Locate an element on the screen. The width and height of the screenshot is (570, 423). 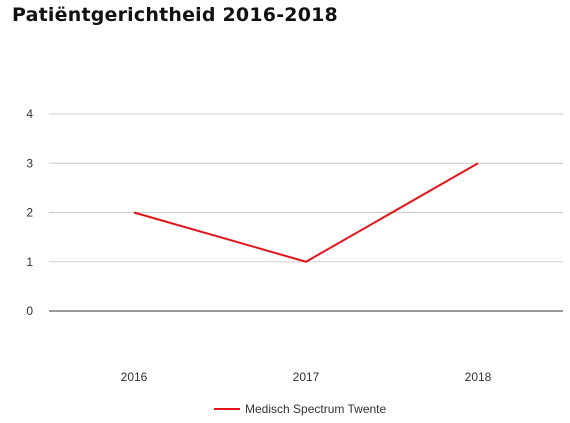
y-axis-ticks: 0 1 2 3 4 is located at coordinates (29, 212).